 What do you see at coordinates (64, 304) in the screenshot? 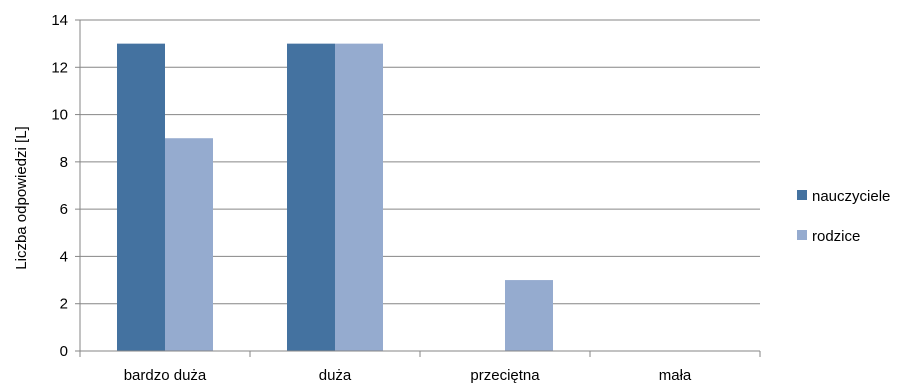
I see `y-tick-label: 2` at bounding box center [64, 304].